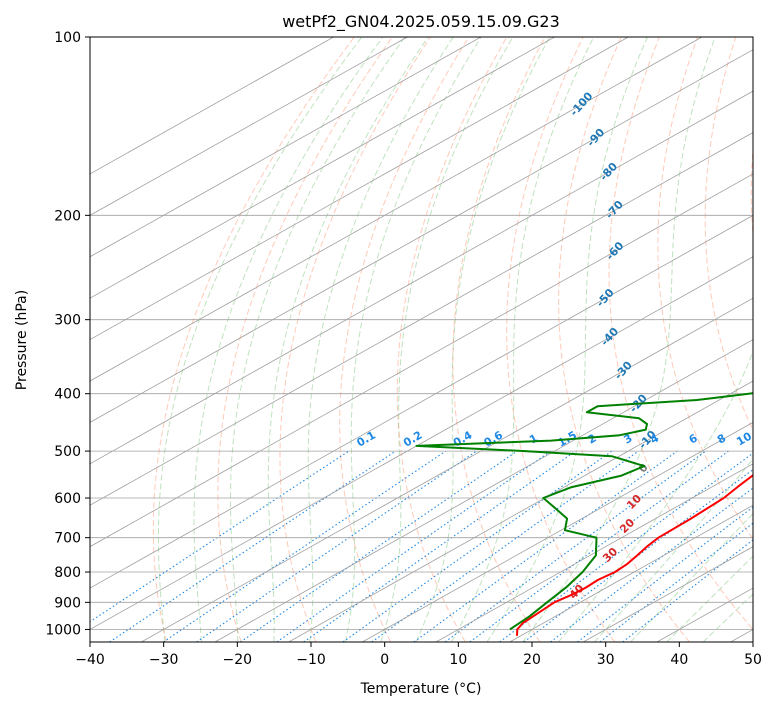  What do you see at coordinates (90, 660) in the screenshot?
I see `x-tick-label: −40` at bounding box center [90, 660].